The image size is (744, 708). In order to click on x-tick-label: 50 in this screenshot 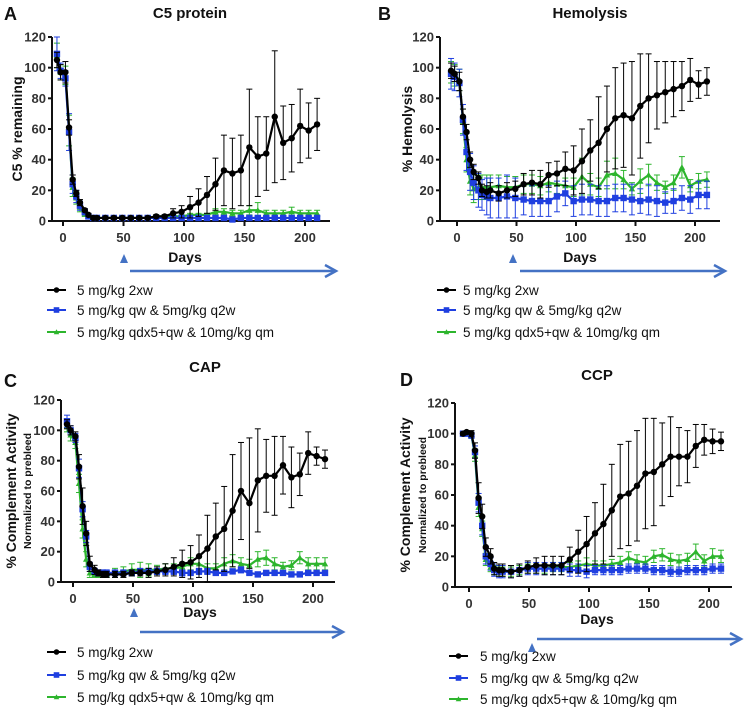, I will do `click(133, 598)`.